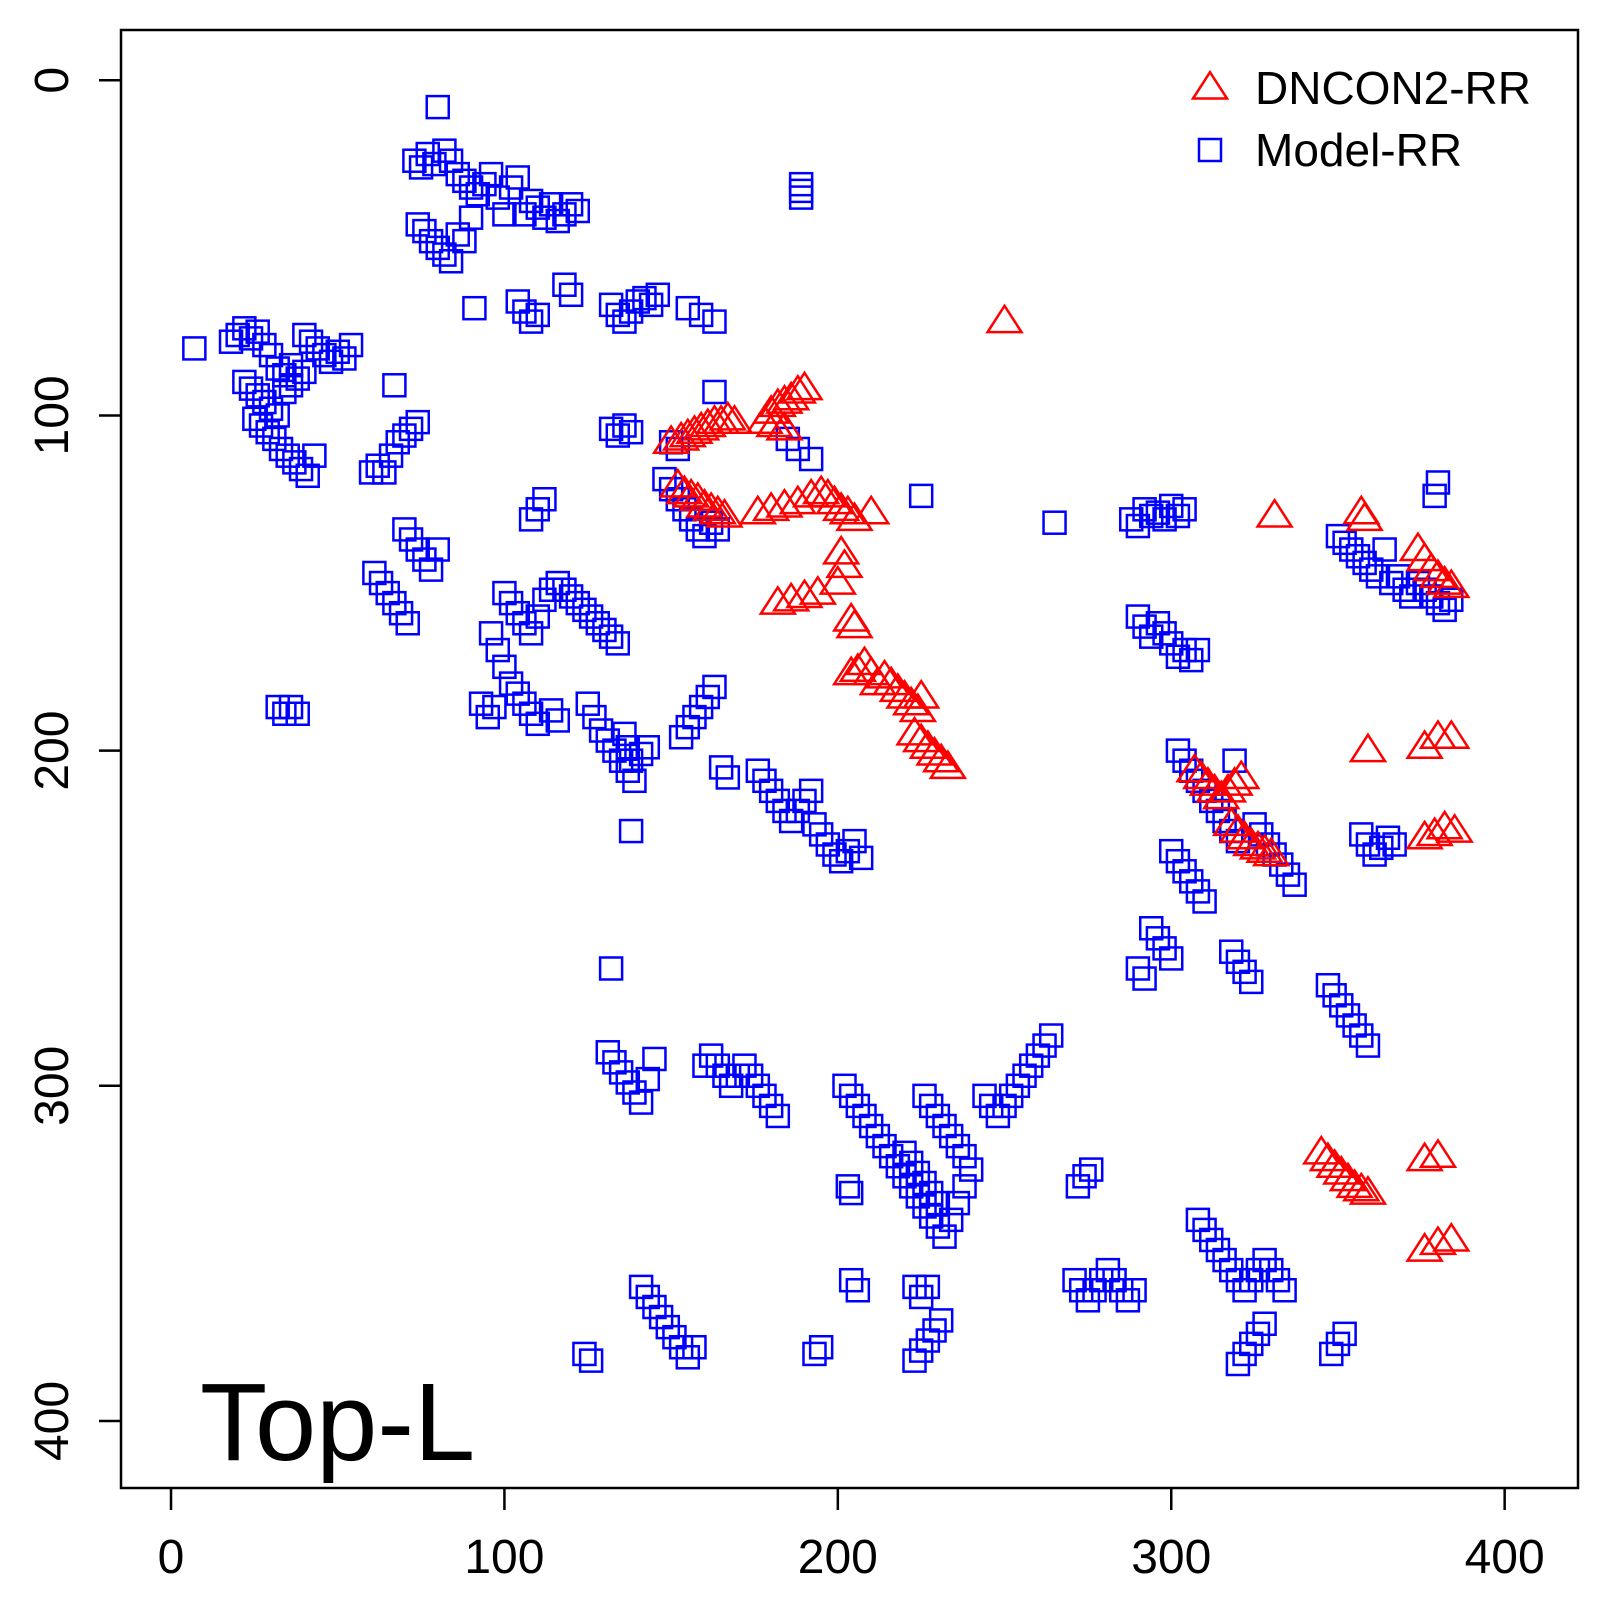  What do you see at coordinates (1360, 119) in the screenshot?
I see `legend: DNCON2-RR Model-RR` at bounding box center [1360, 119].